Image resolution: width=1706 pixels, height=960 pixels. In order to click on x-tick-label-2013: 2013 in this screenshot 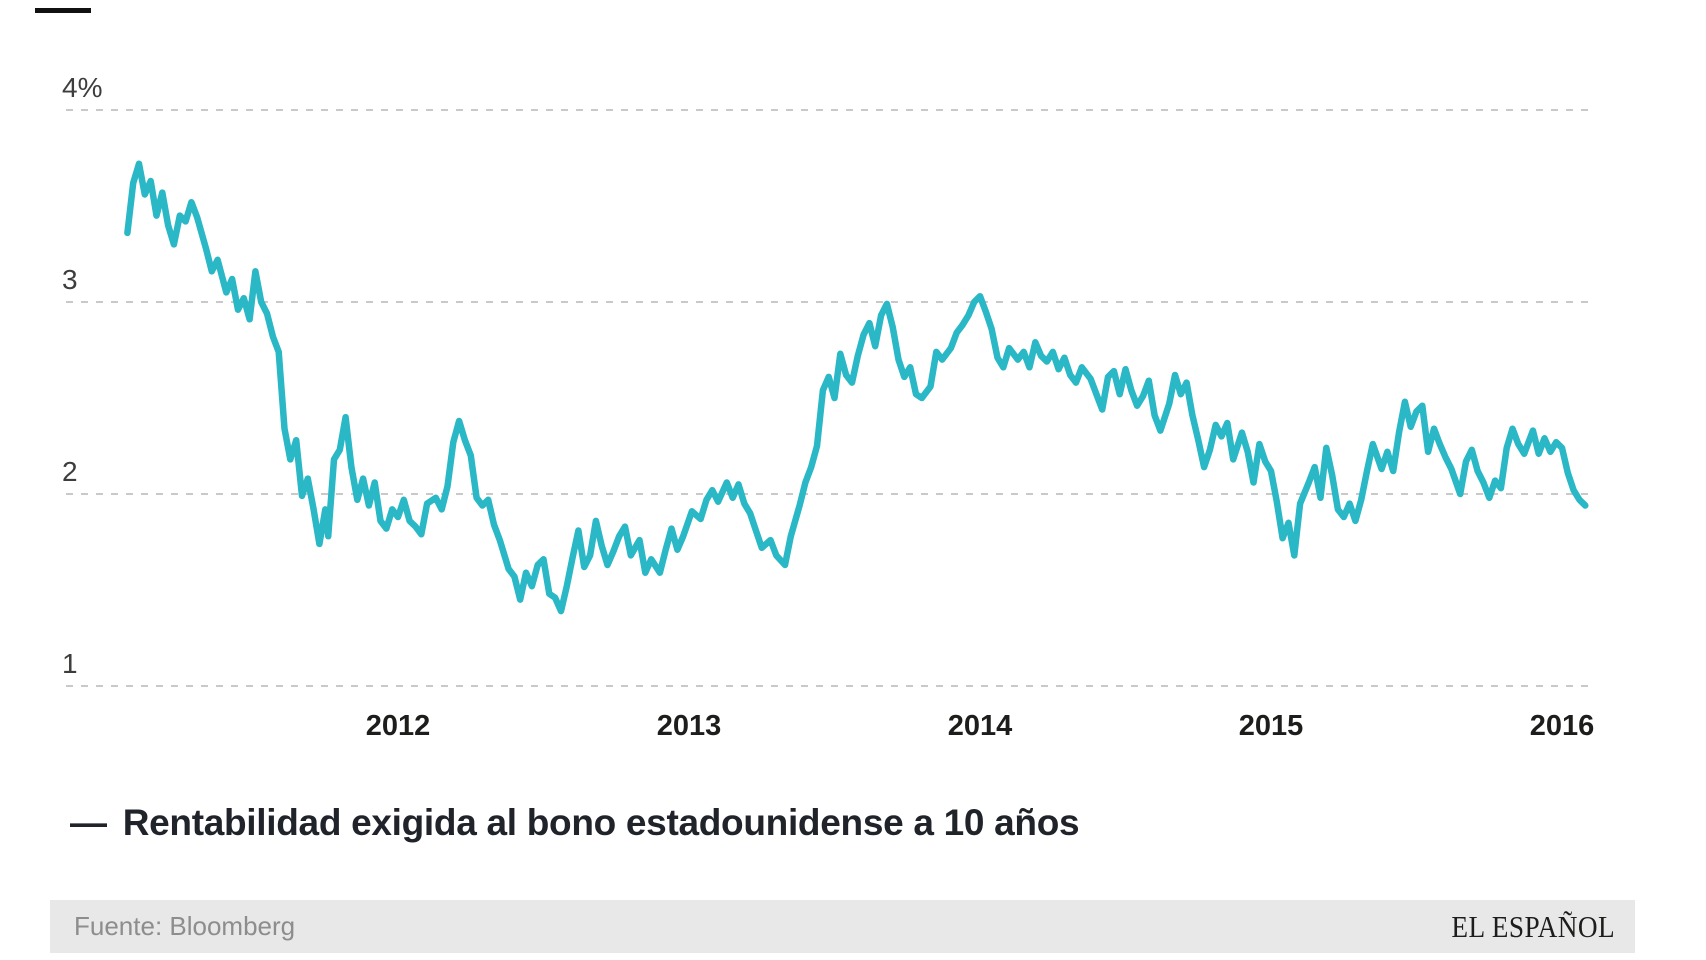, I will do `click(689, 726)`.